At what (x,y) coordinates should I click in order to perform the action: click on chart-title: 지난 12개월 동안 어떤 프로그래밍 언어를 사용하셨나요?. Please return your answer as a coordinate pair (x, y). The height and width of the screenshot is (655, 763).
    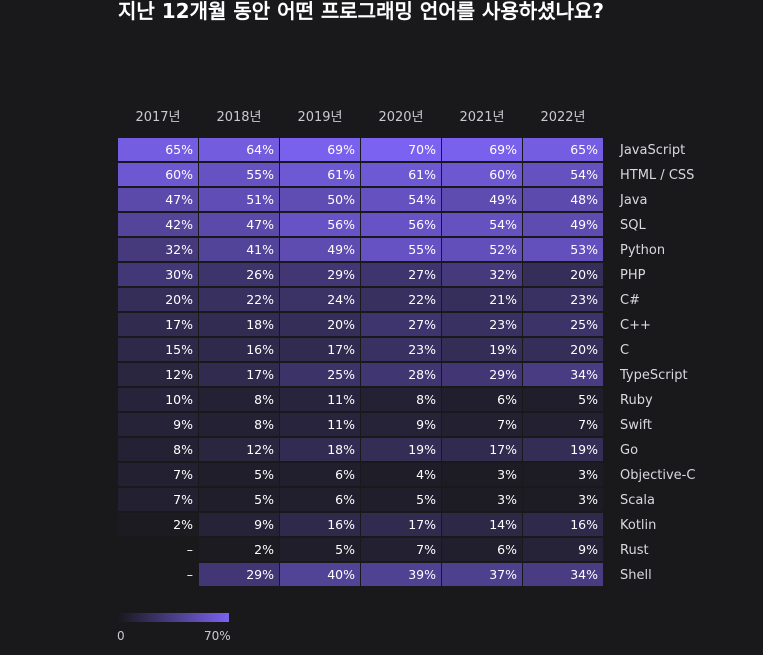
    Looking at the image, I should click on (361, 11).